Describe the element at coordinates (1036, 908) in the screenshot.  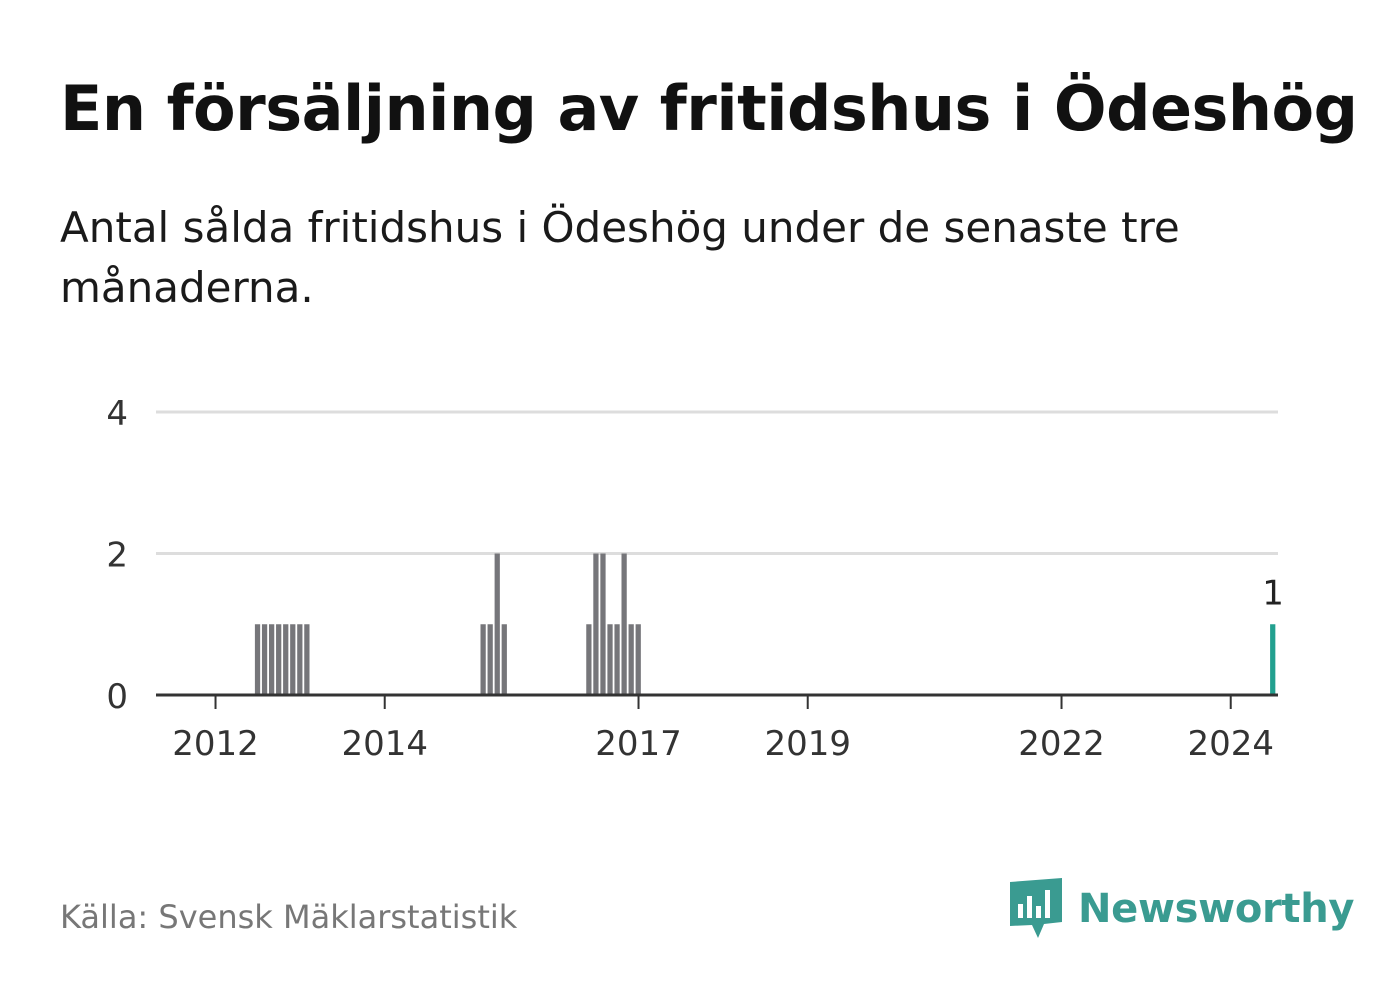
I see `newsworthy-icon` at that location.